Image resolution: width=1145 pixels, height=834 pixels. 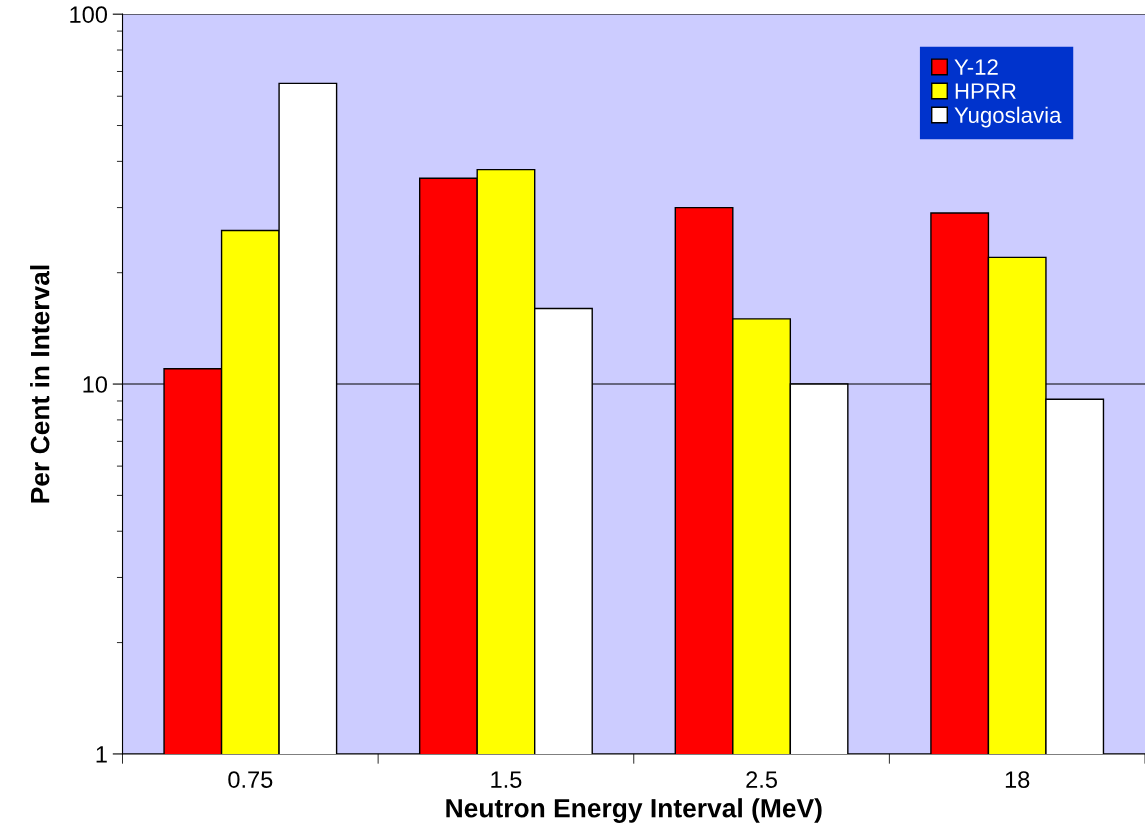 What do you see at coordinates (95, 384) in the screenshot?
I see `y-tick-label: 10` at bounding box center [95, 384].